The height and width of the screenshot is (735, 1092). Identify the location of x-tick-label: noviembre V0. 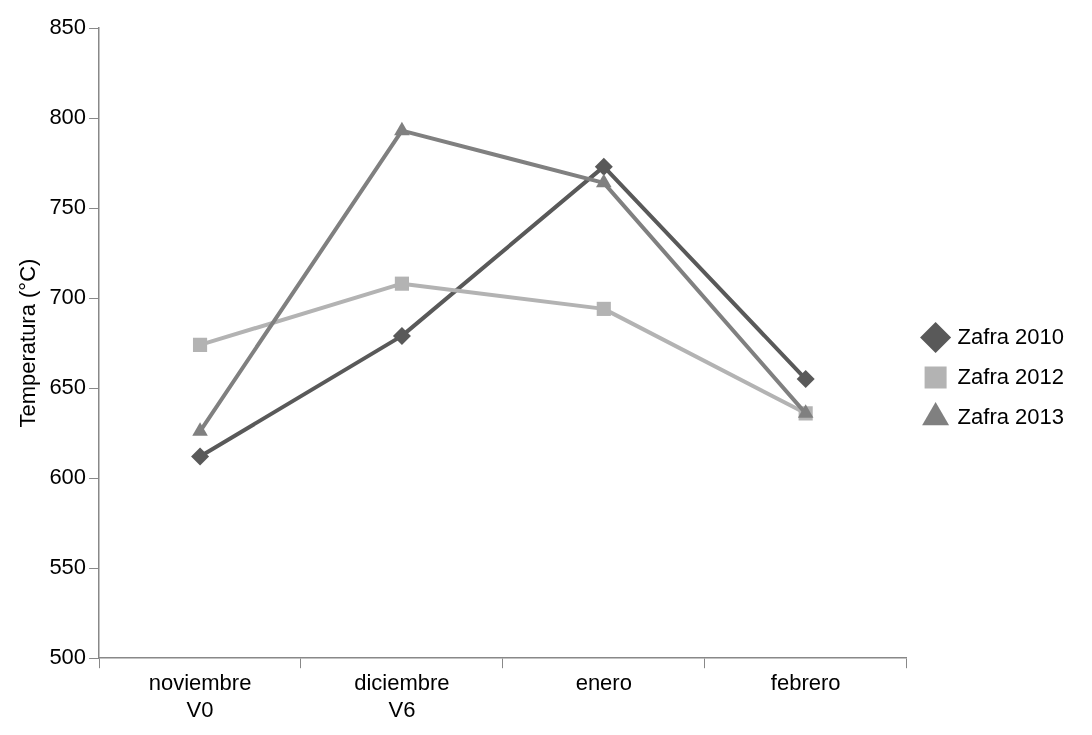
(200, 696).